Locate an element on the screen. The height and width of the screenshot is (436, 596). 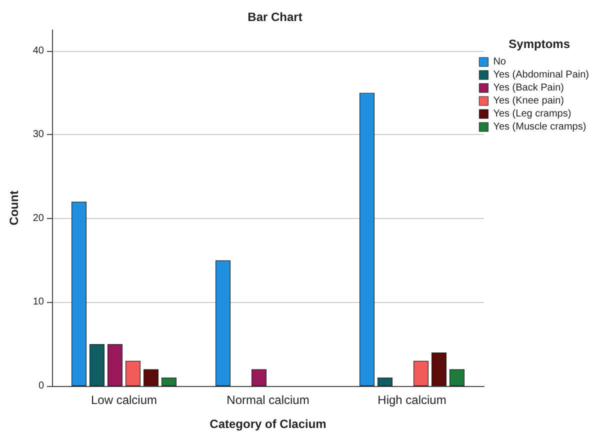
x-tick-label: Low calcium is located at coordinates (124, 400).